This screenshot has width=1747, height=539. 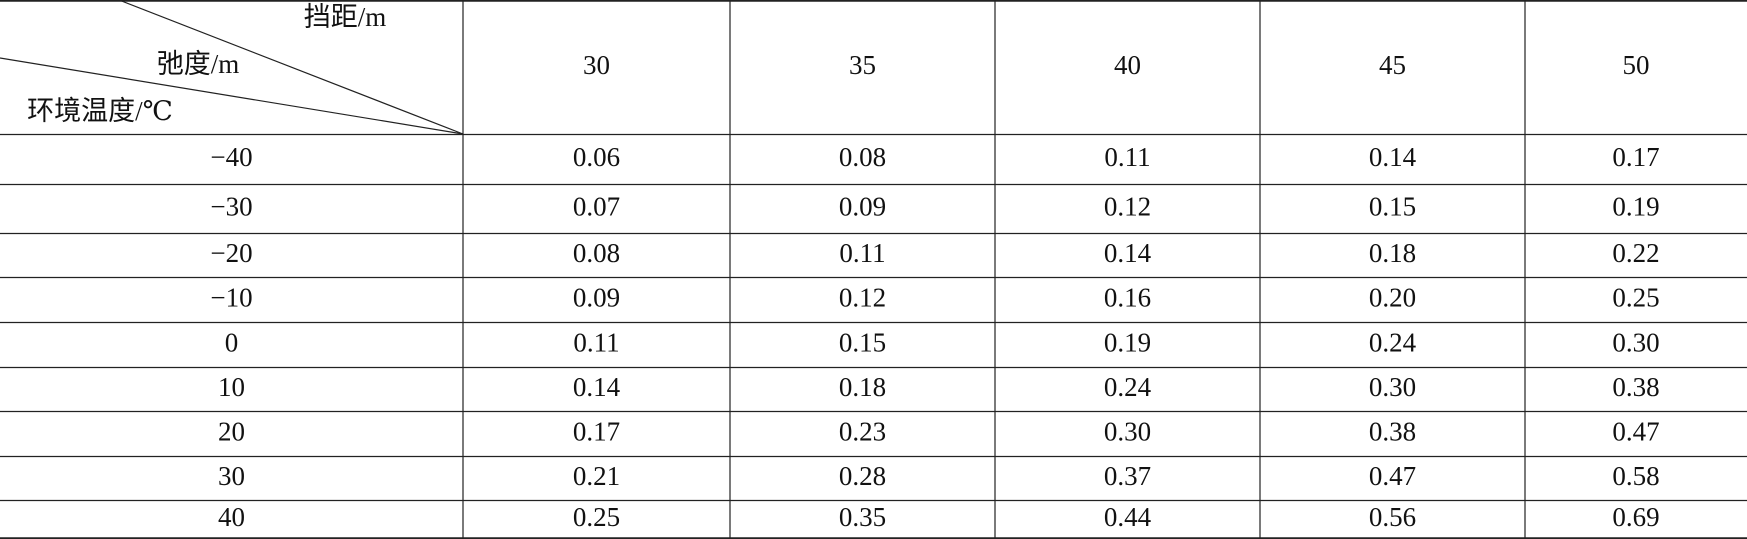 I want to click on cell: 0.56, so click(x=1392, y=517).